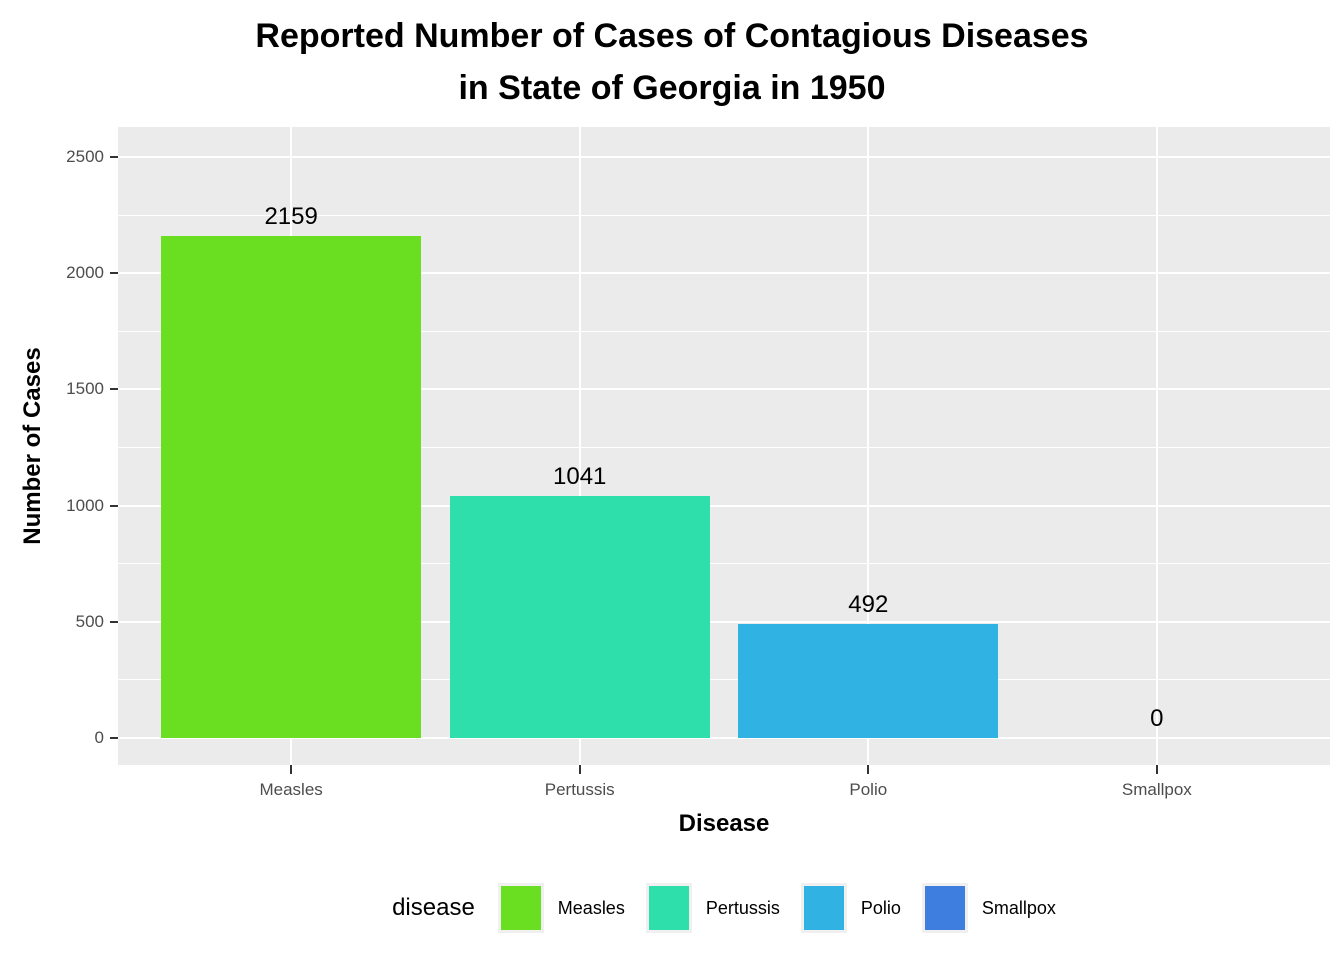 This screenshot has width=1344, height=960. I want to click on legend-label: Measles, so click(591, 907).